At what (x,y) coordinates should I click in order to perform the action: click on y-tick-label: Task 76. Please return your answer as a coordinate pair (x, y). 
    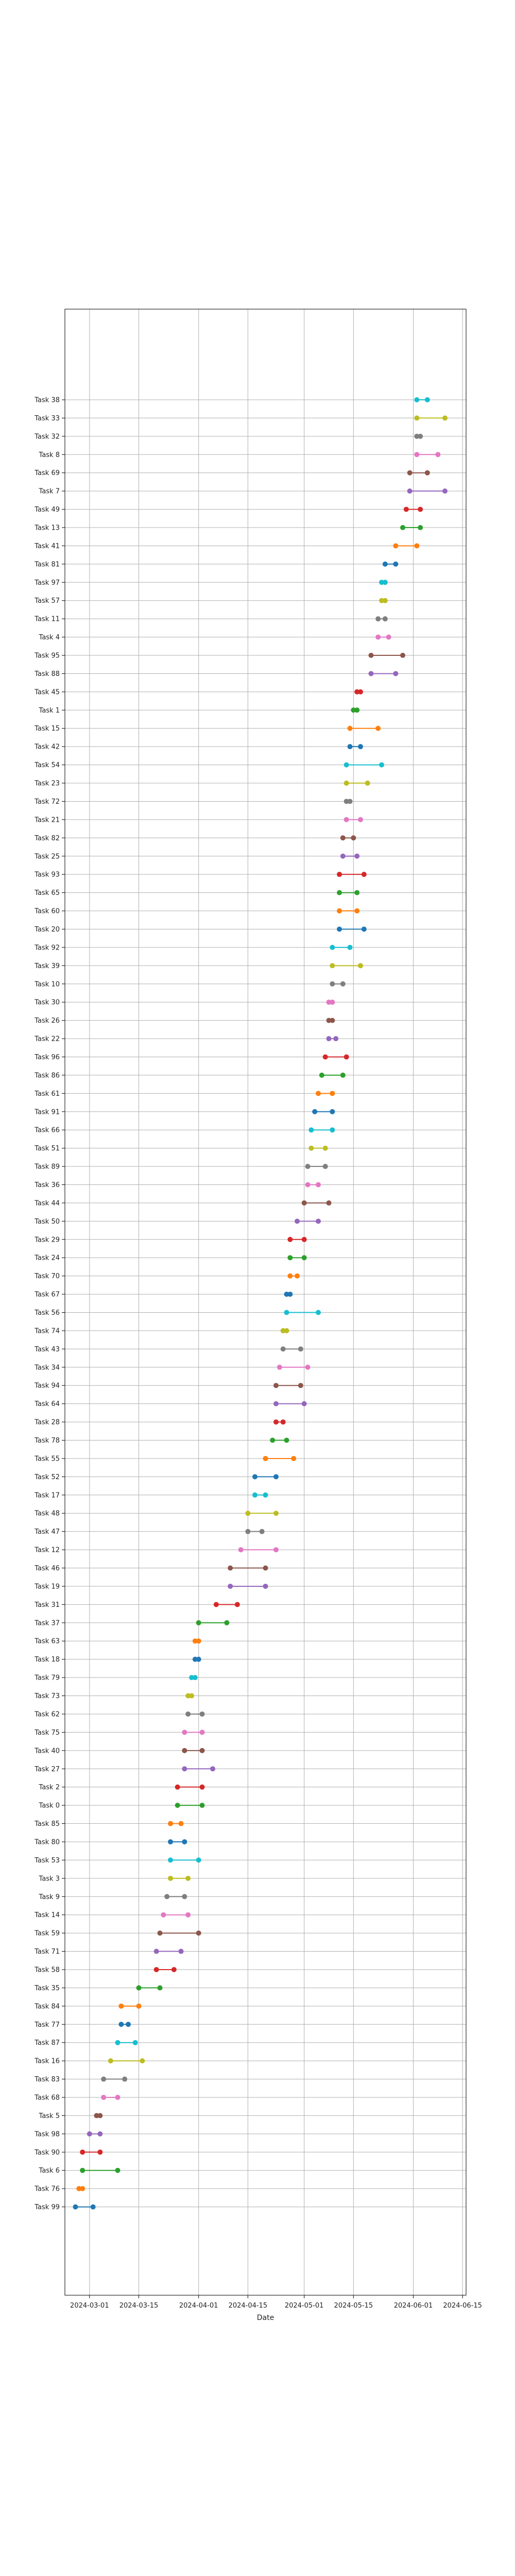
    Looking at the image, I should click on (47, 2189).